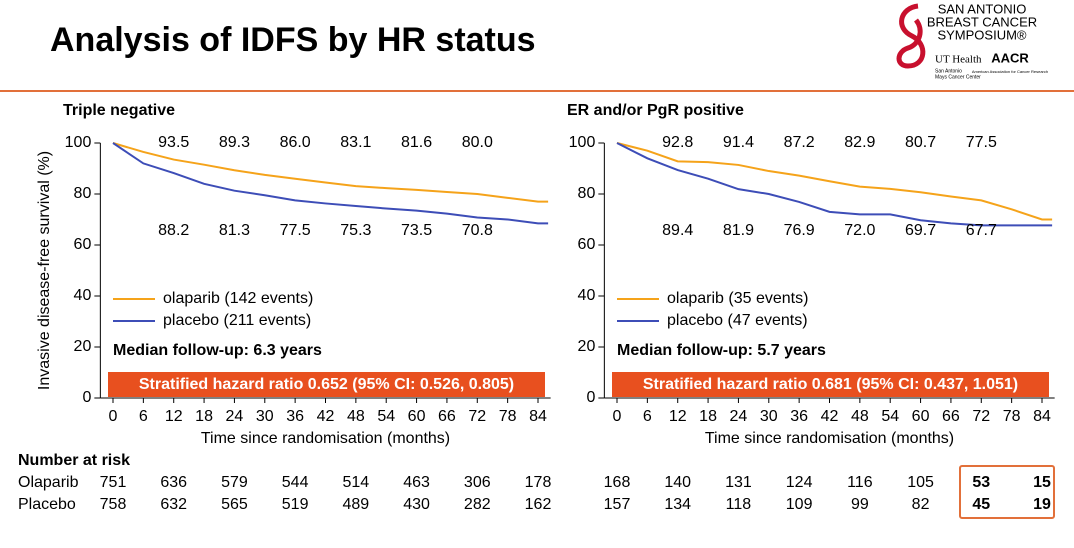 This screenshot has height=548, width=1074. Describe the element at coordinates (83, 295) in the screenshot. I see `y-tick-label: 40` at that location.